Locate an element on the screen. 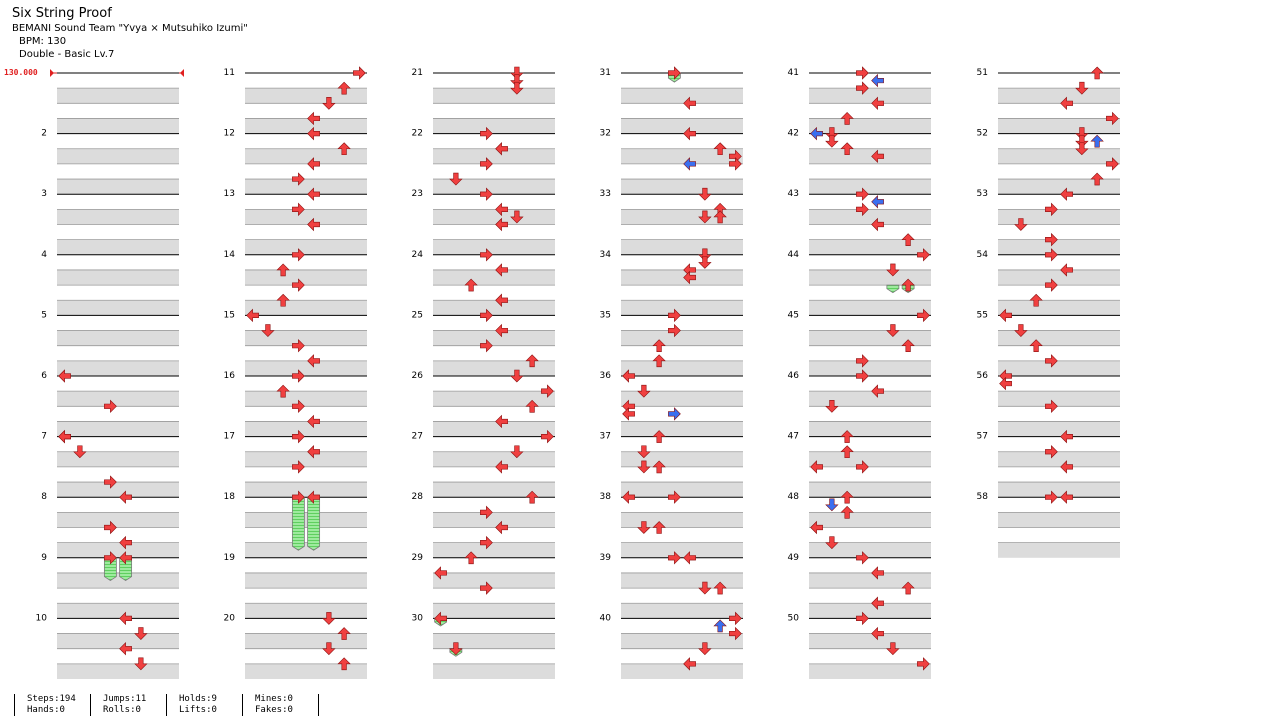  measure-42: 42 is located at coordinates (859, 162).